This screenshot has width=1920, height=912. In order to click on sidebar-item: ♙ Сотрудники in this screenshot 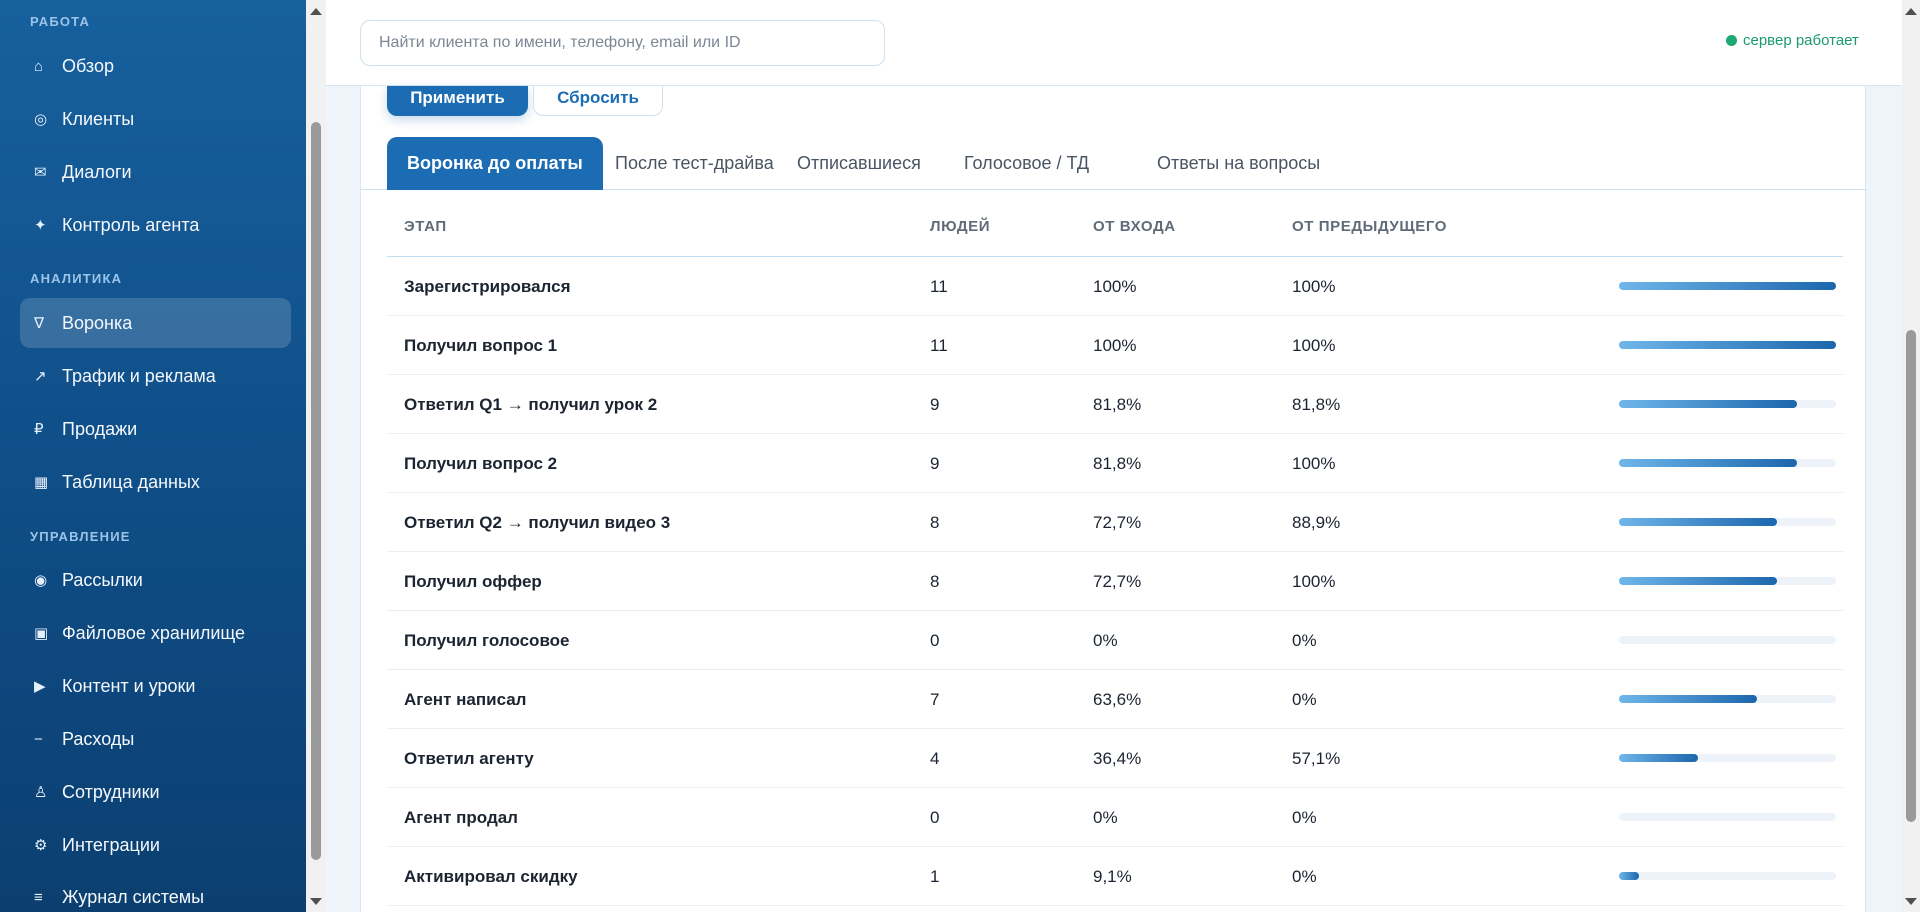, I will do `click(155, 792)`.